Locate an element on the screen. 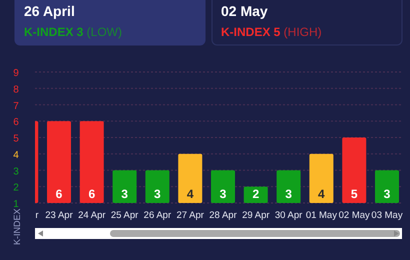 The image size is (410, 260). text: 02 May is located at coordinates (244, 11).